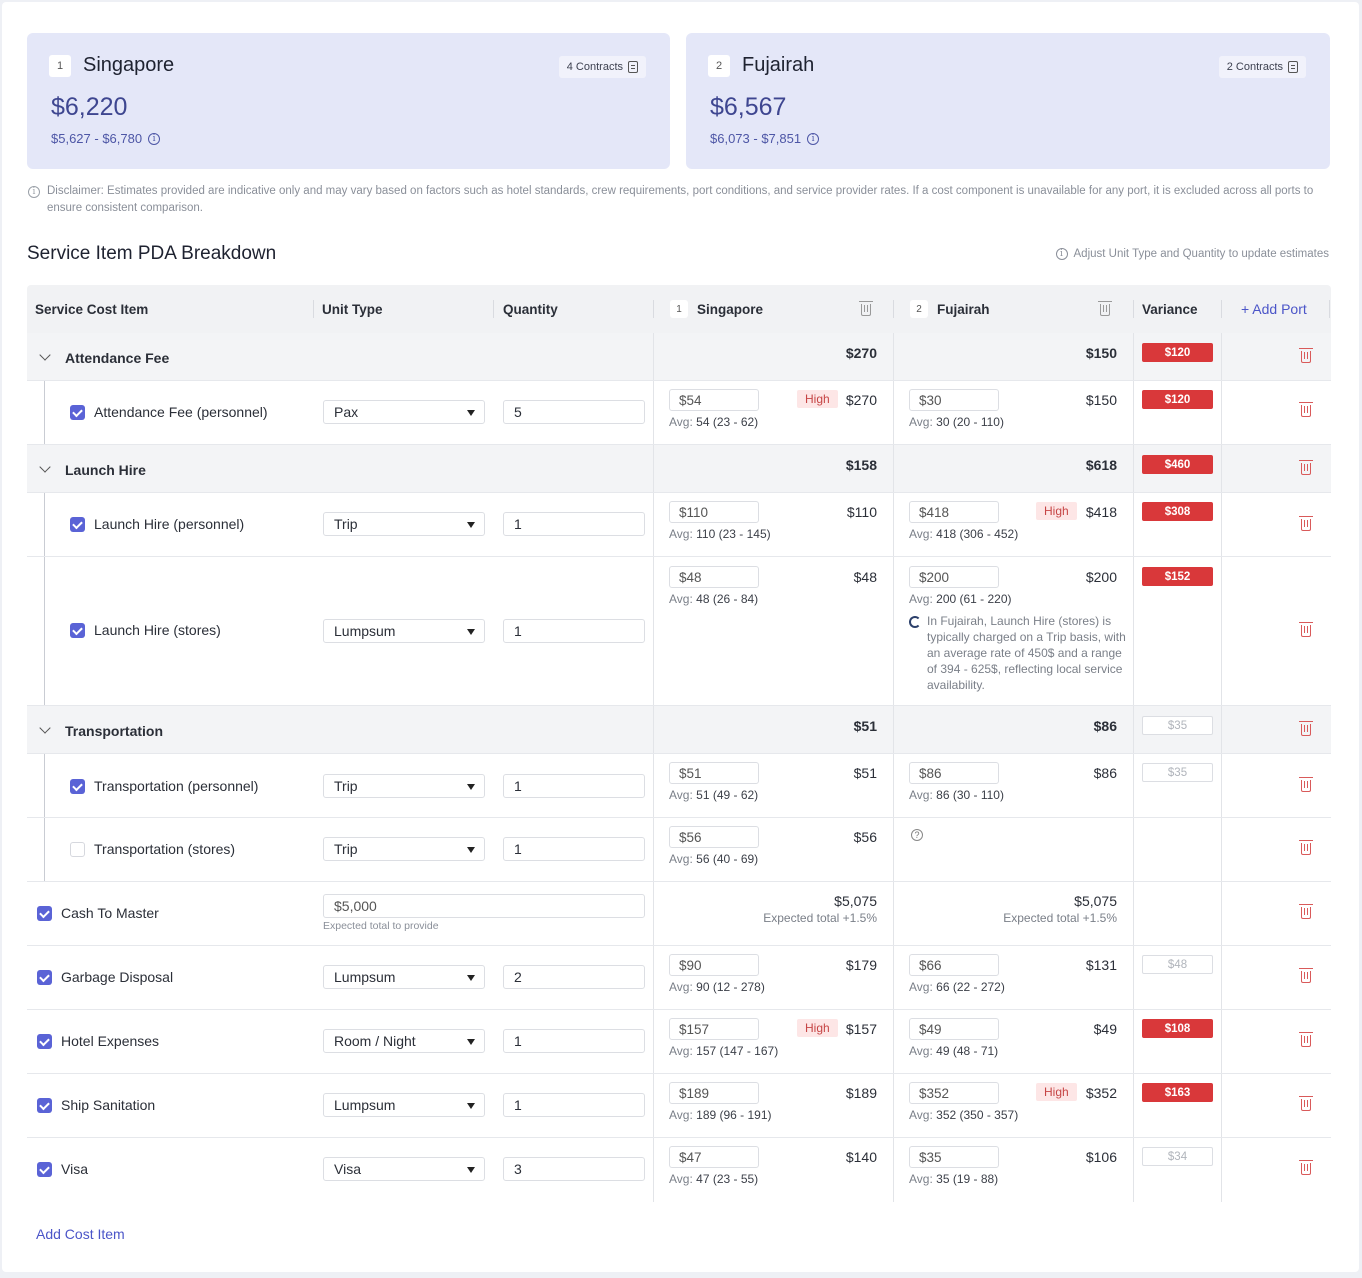 This screenshot has height=1278, width=1362. Describe the element at coordinates (530, 309) in the screenshot. I see `col-quantity: Quantity` at that location.